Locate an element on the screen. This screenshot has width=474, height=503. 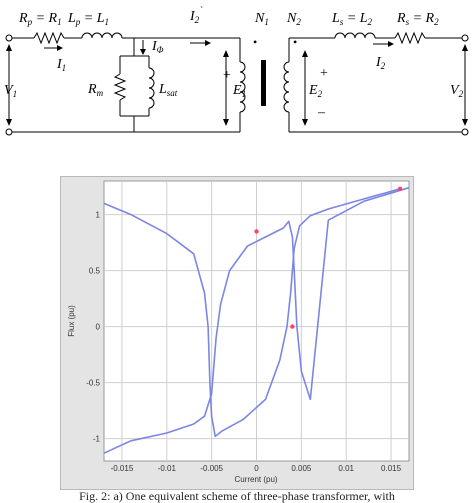
terminal-bottom-right is located at coordinates (465, 132).